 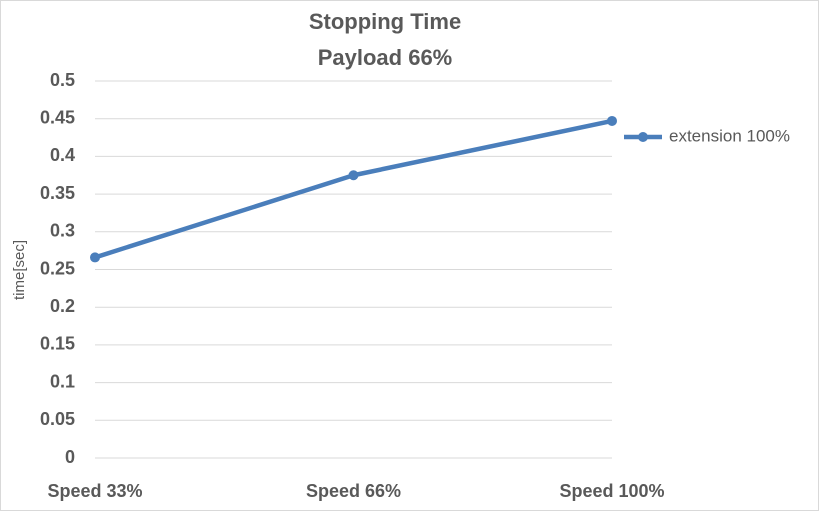 I want to click on y-tick-label: 0.3, so click(x=62, y=231).